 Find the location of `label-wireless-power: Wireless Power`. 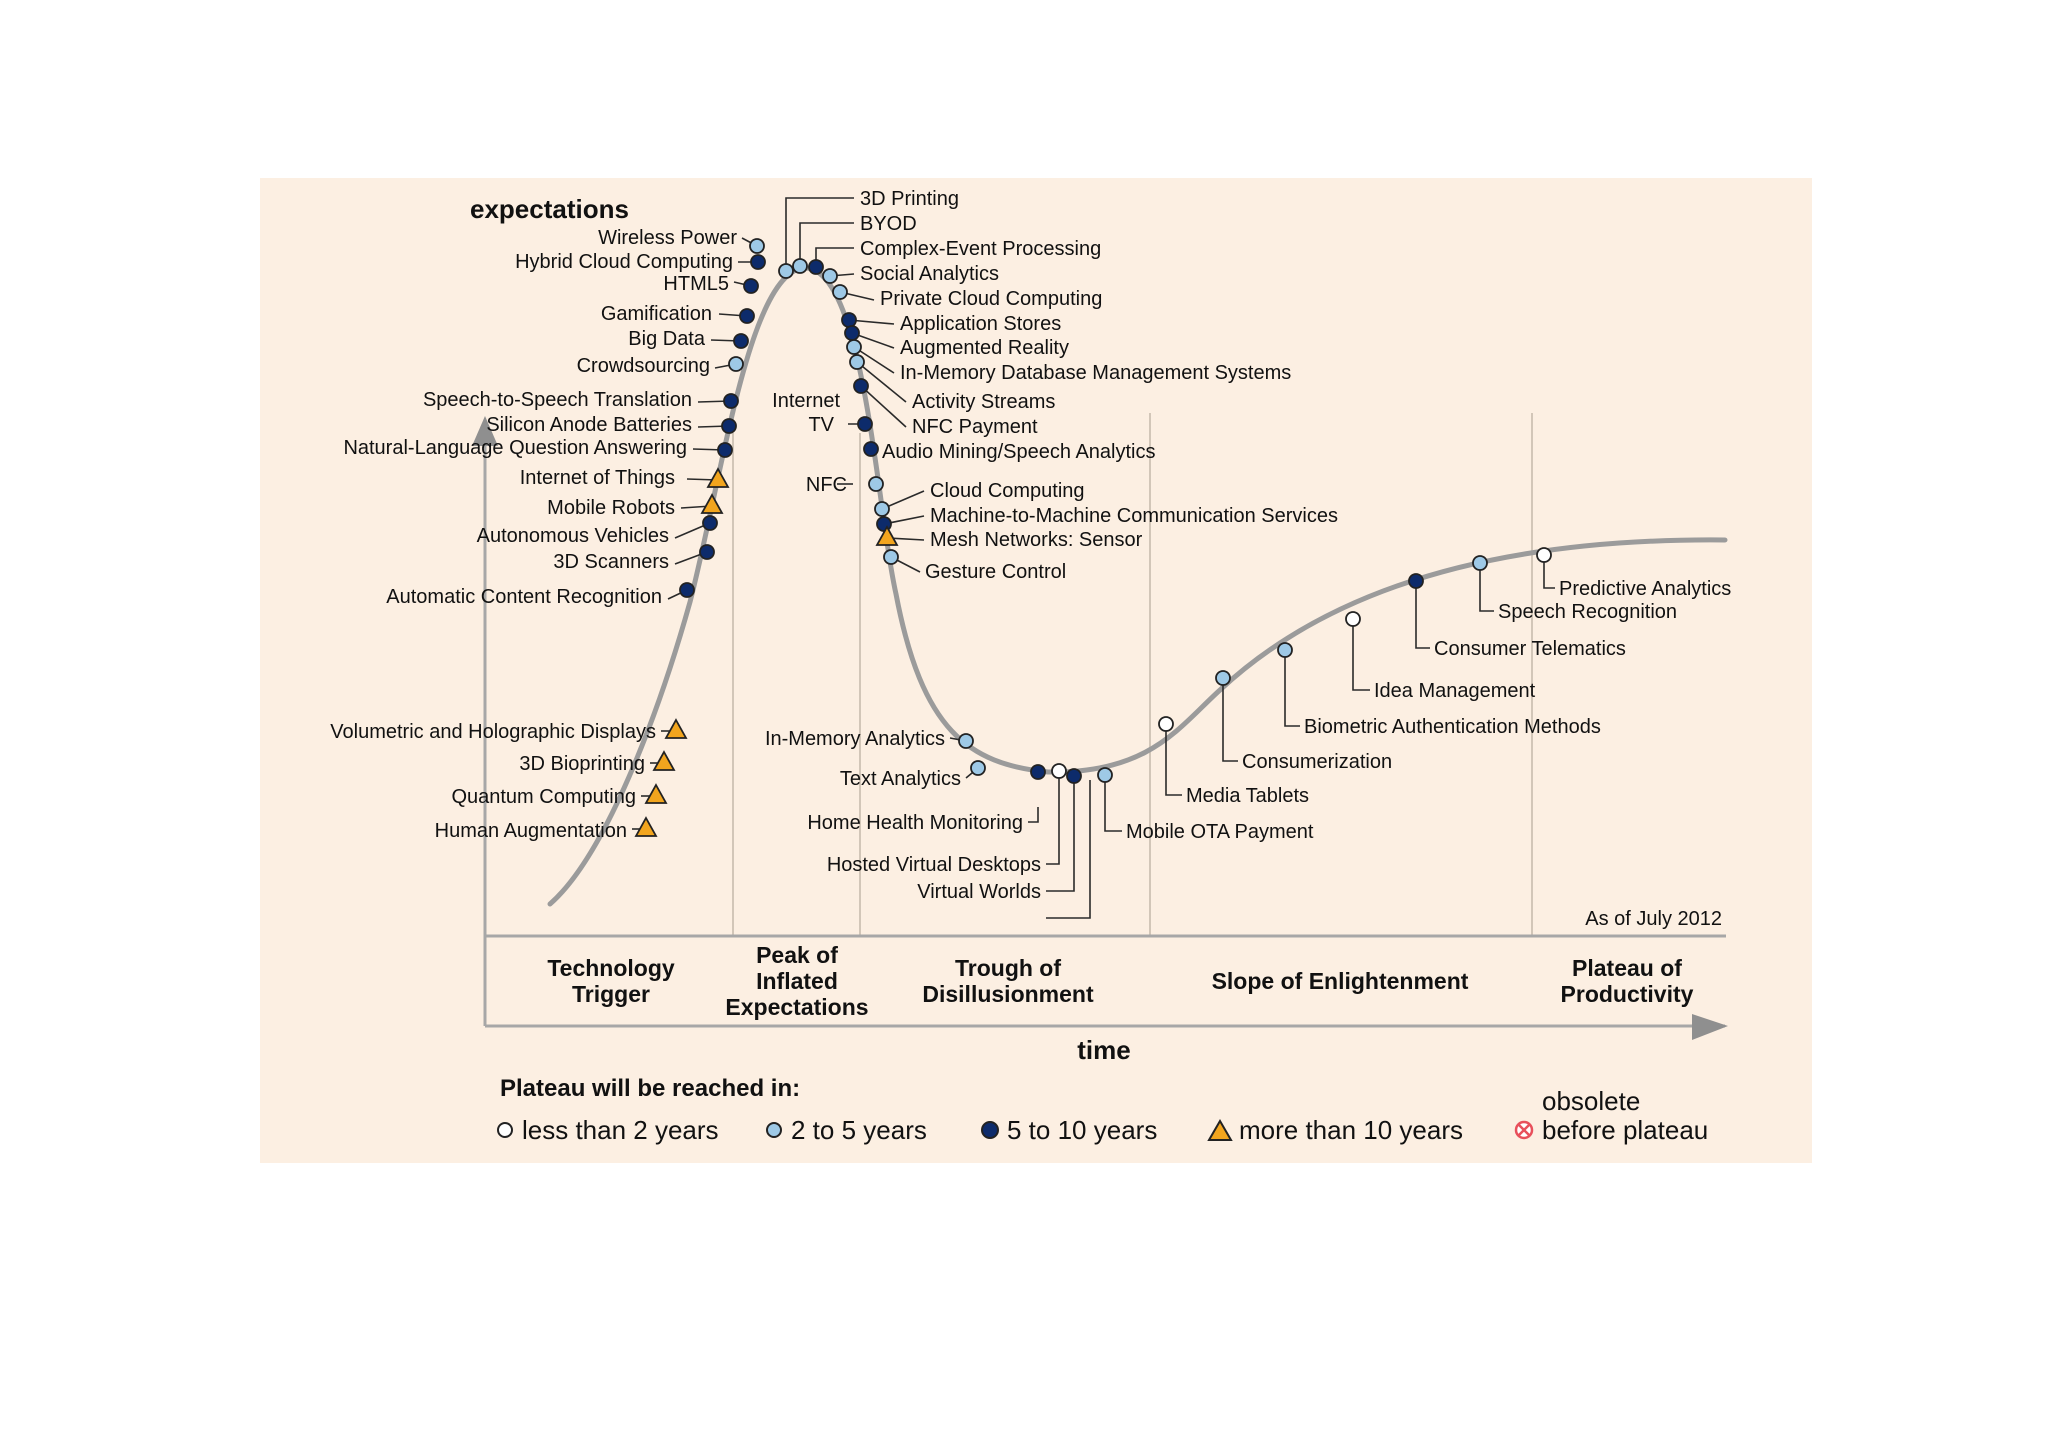

label-wireless-power: Wireless Power is located at coordinates (667, 238).